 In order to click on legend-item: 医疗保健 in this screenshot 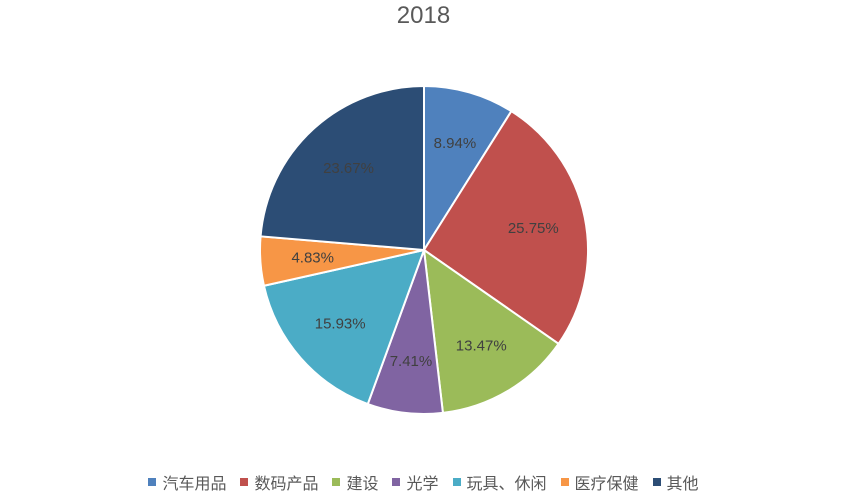, I will do `click(599, 482)`.